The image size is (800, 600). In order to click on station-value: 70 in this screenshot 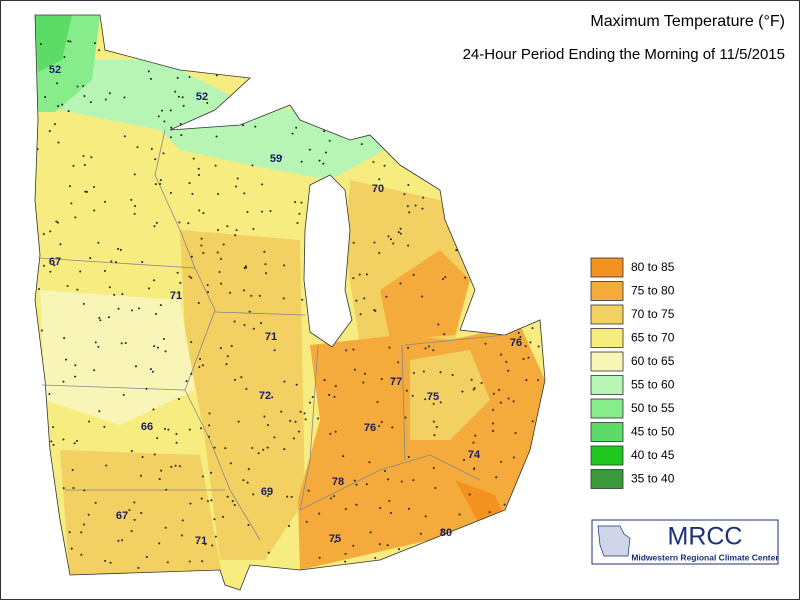, I will do `click(378, 189)`.